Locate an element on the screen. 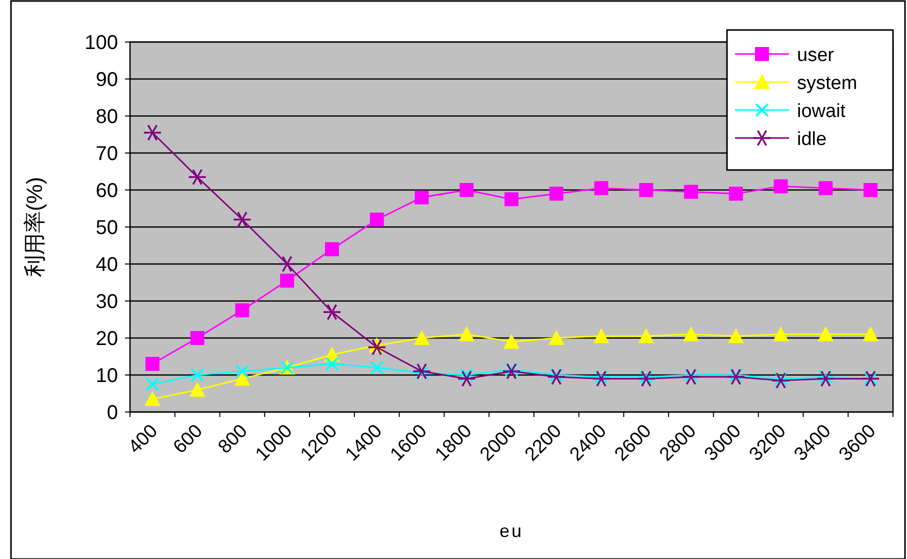 The width and height of the screenshot is (907, 559). y-tick-label: 40 is located at coordinates (107, 265).